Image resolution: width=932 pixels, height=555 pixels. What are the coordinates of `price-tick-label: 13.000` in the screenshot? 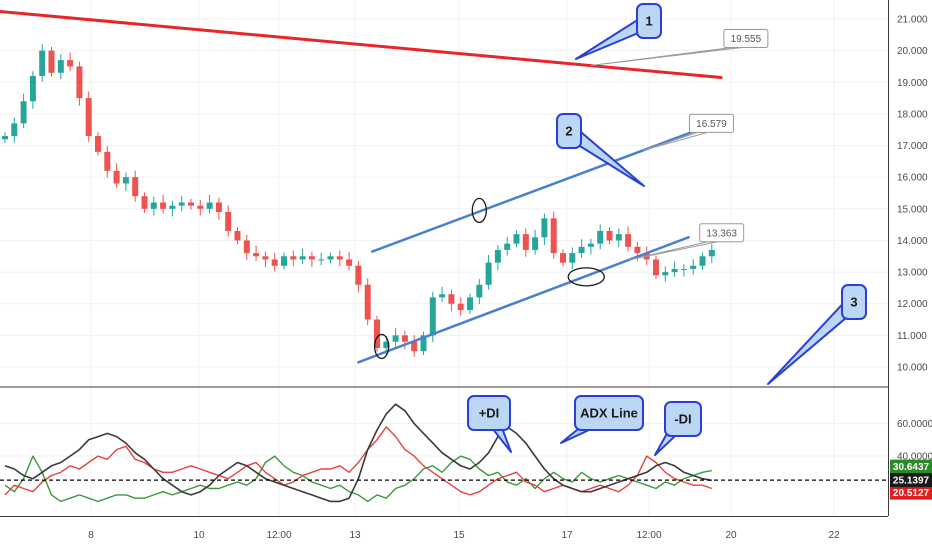 It's located at (912, 273).